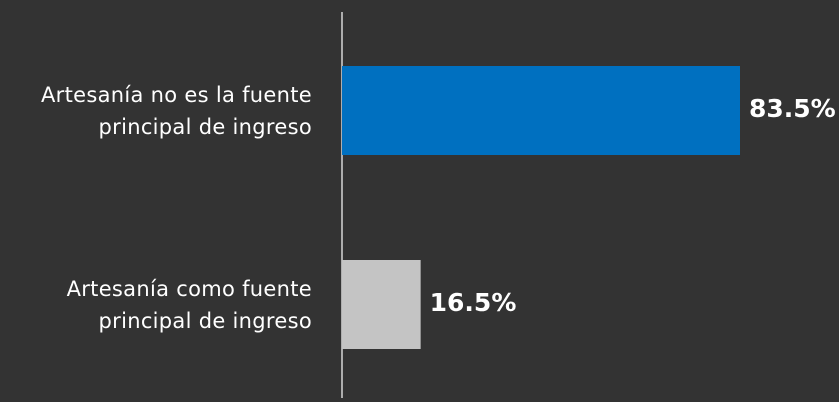 This screenshot has height=402, width=839. Describe the element at coordinates (473, 302) in the screenshot. I see `value-label-1: 16.5%` at that location.